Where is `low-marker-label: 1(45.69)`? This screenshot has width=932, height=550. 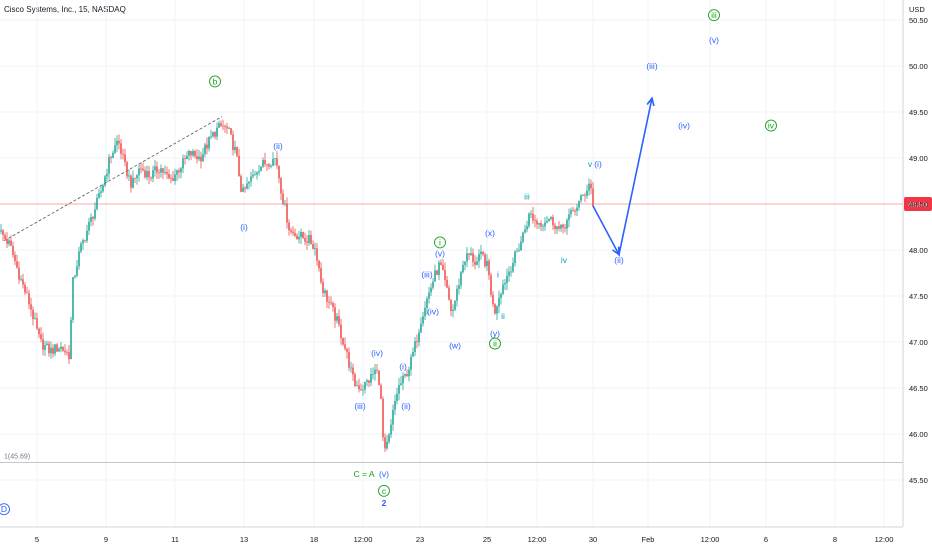 low-marker-label: 1(45.69) is located at coordinates (17, 457).